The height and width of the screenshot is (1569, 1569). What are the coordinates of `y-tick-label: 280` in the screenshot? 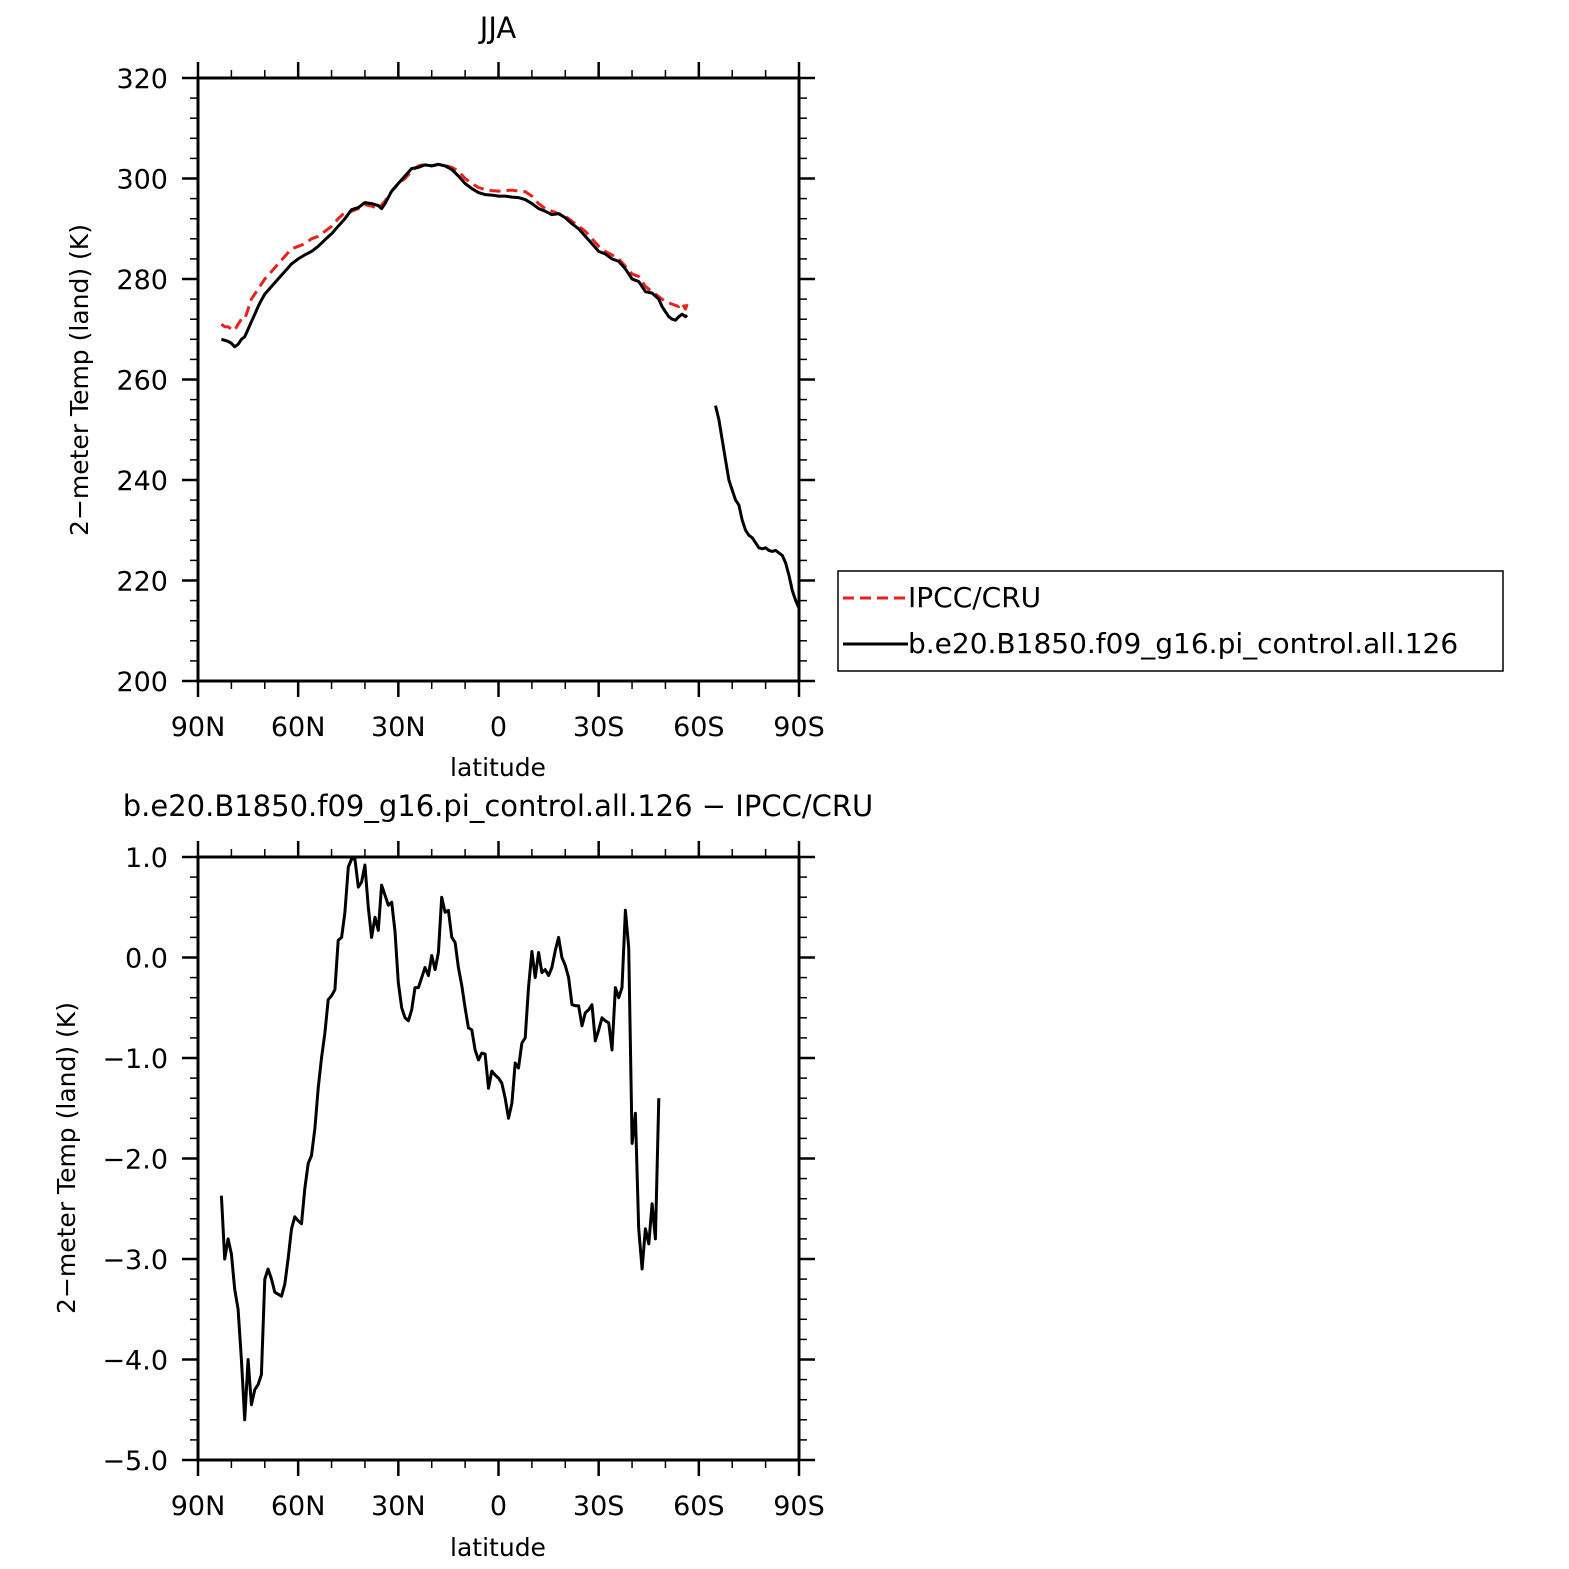 It's located at (142, 280).